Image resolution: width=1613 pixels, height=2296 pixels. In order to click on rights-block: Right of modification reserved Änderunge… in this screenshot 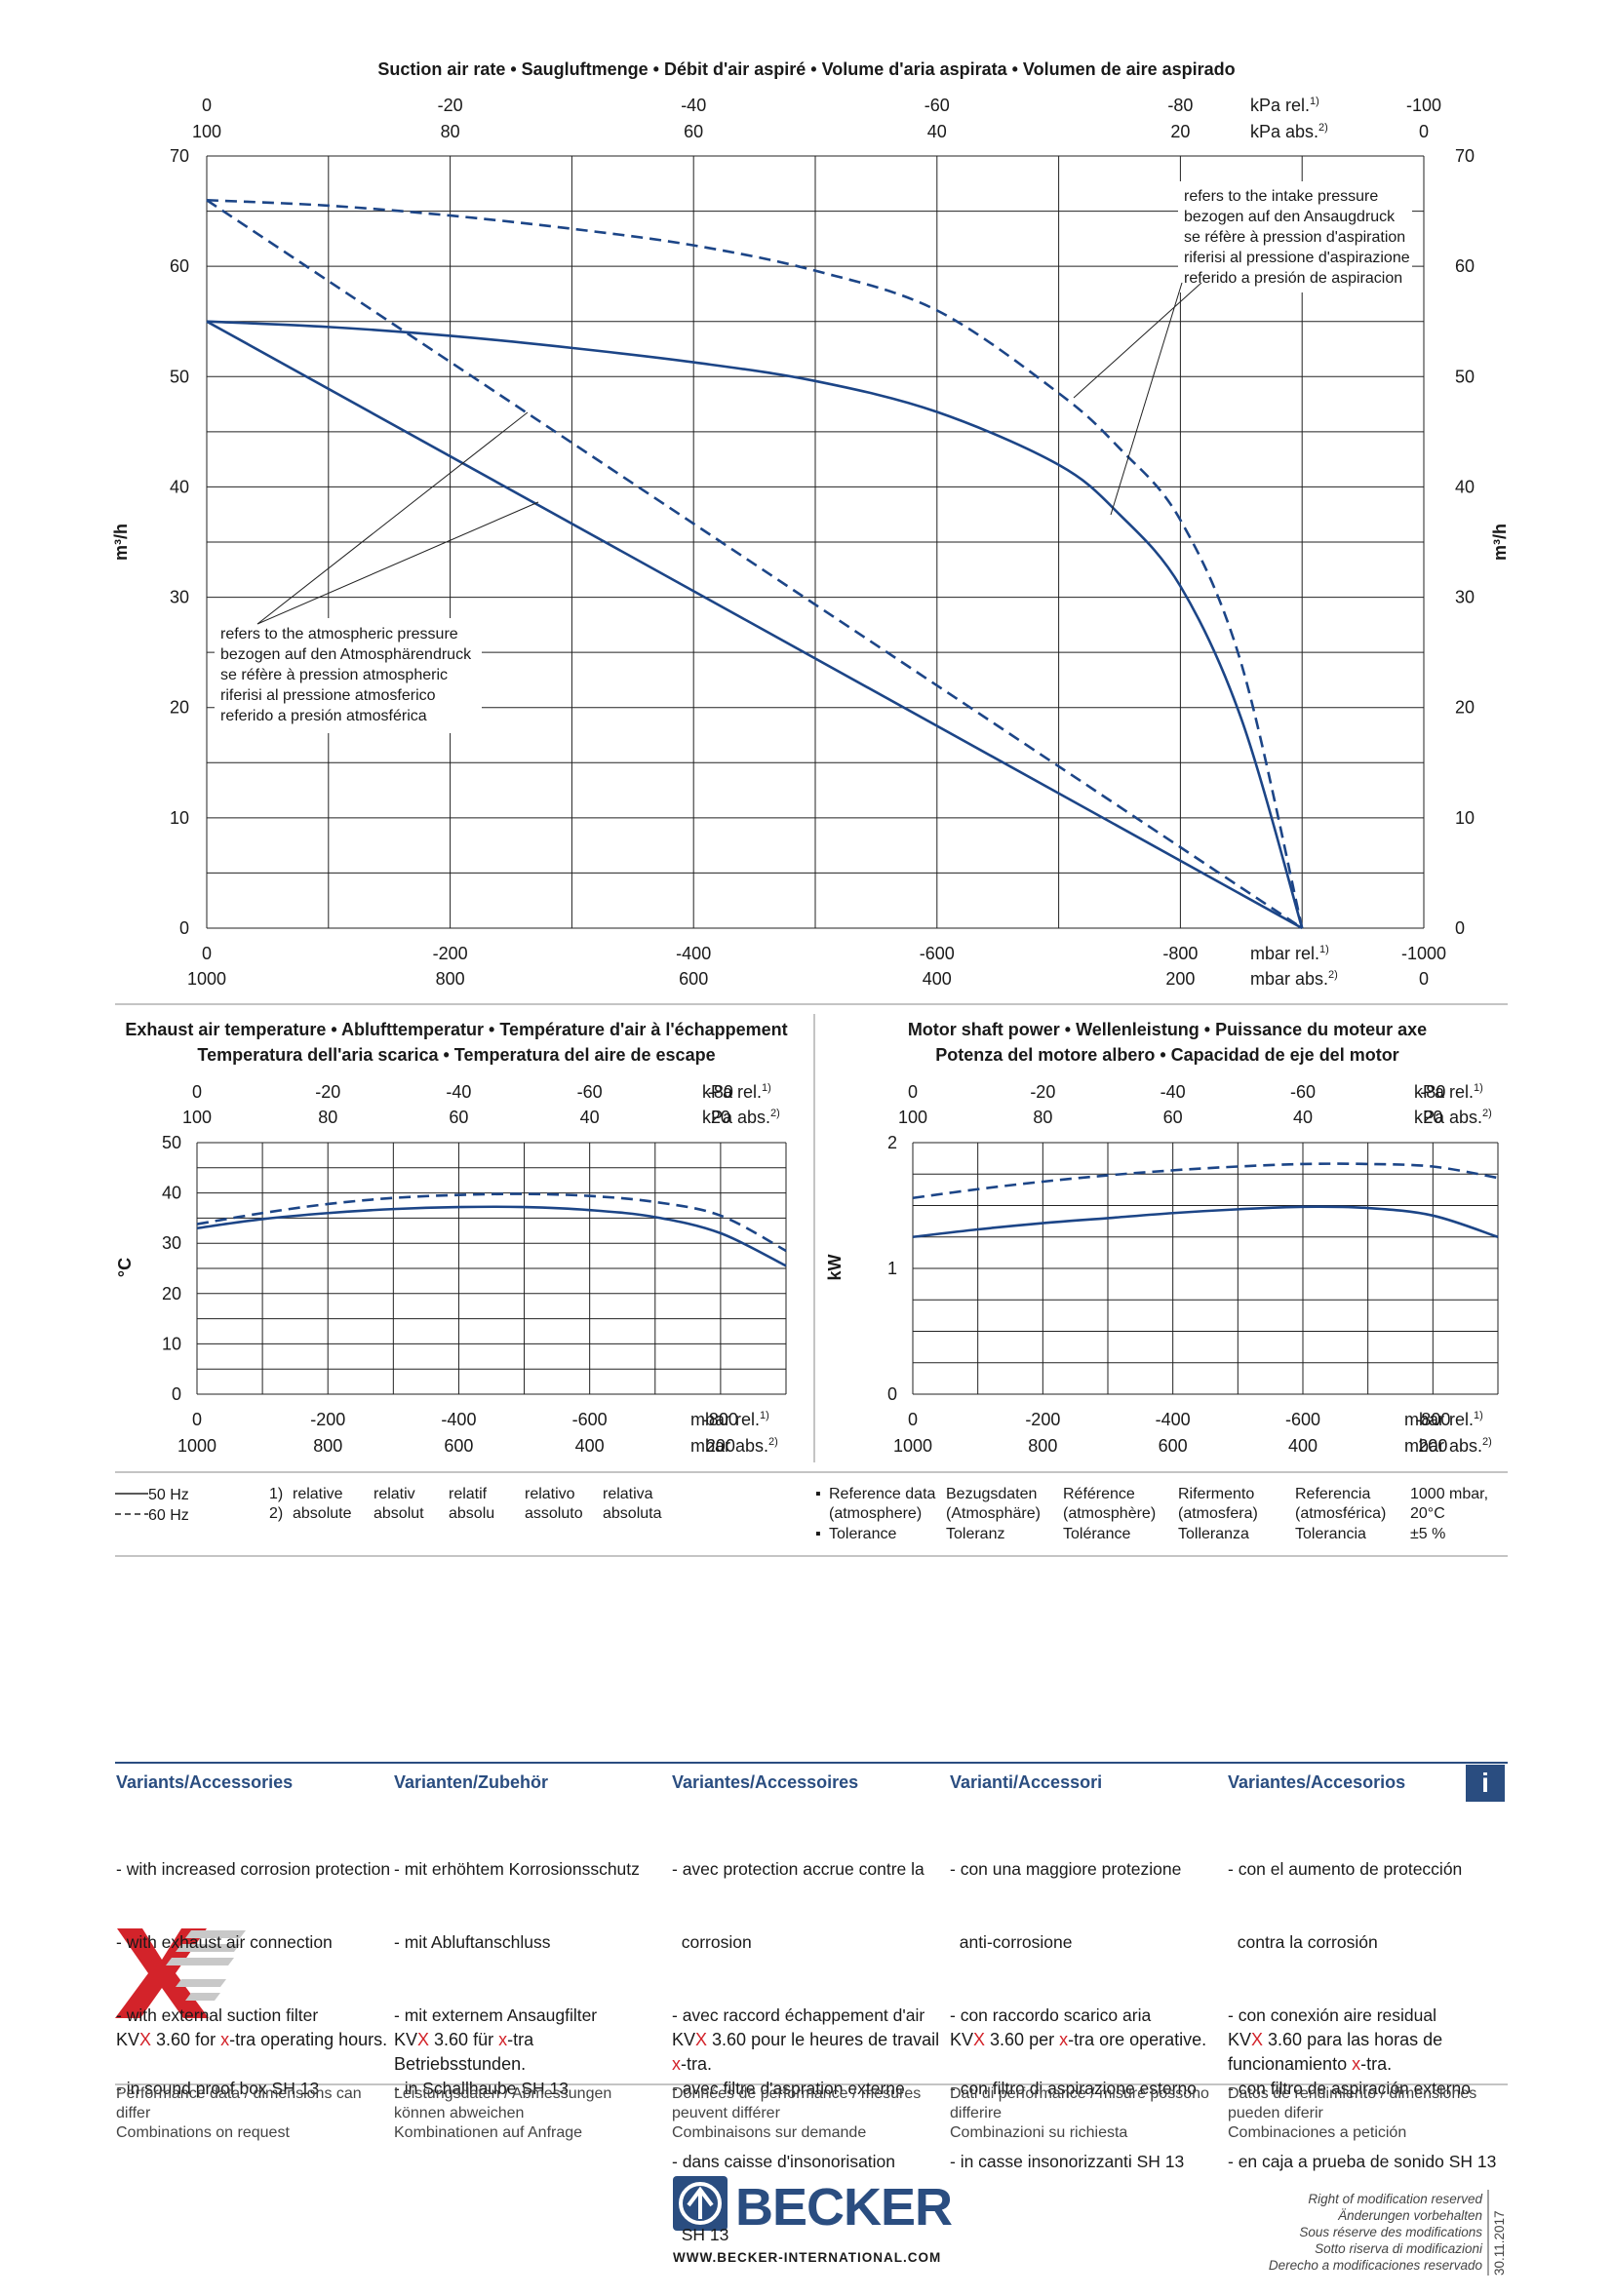, I will do `click(1388, 2233)`.